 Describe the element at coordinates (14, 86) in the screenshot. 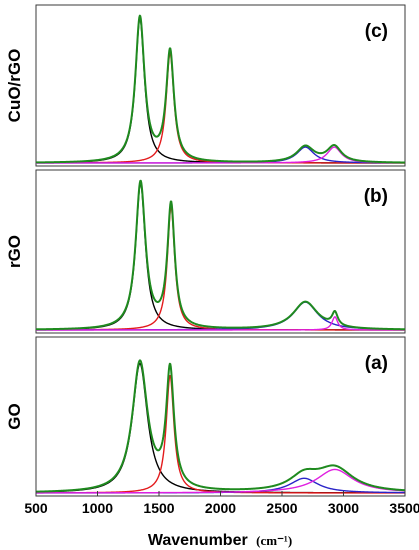

I see `panel-c-y-axis-title: CuO/rGO` at that location.